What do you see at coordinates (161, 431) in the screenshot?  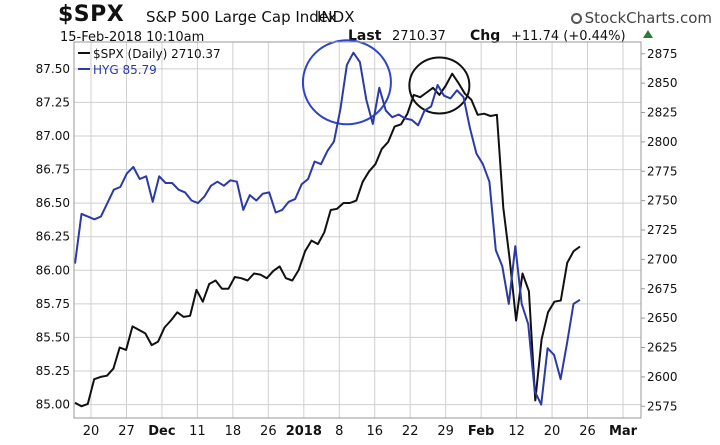 I see `x-tick-label: Dec` at bounding box center [161, 431].